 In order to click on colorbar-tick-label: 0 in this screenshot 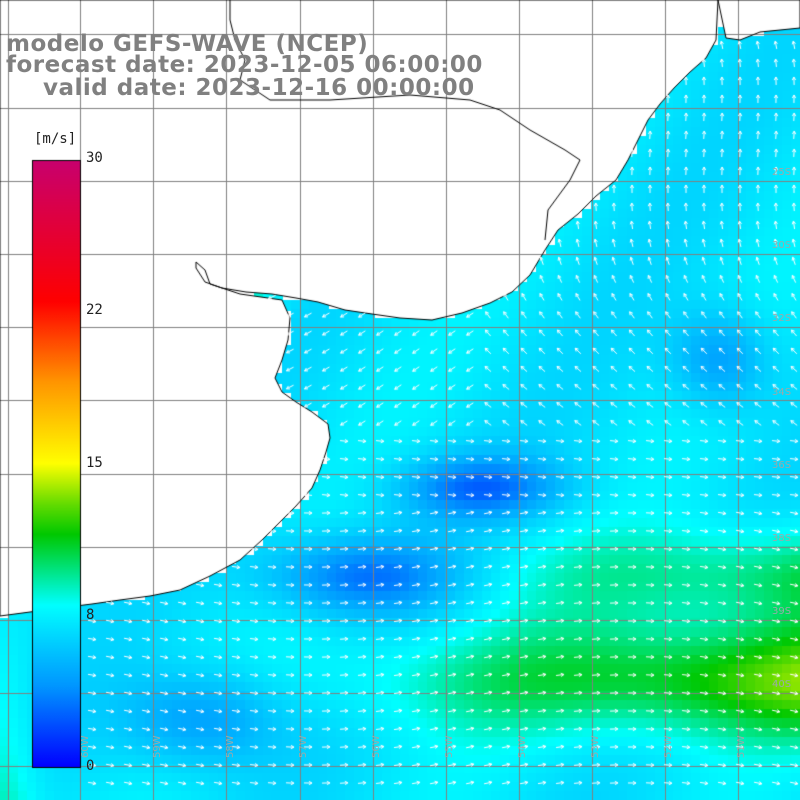, I will do `click(90, 766)`.